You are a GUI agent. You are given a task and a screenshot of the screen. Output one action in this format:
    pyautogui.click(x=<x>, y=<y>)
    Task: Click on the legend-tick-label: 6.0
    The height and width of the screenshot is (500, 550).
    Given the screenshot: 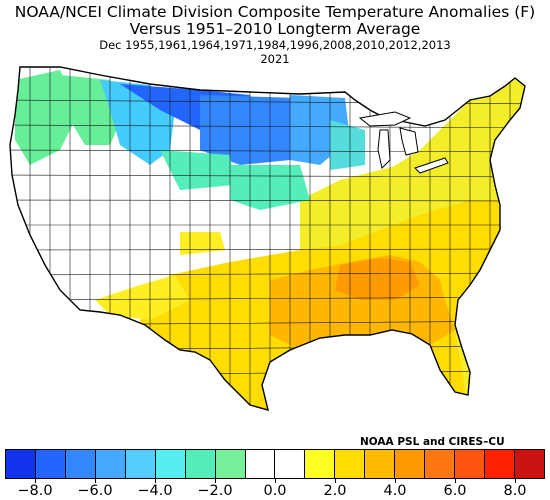 What is the action you would take?
    pyautogui.click(x=455, y=491)
    